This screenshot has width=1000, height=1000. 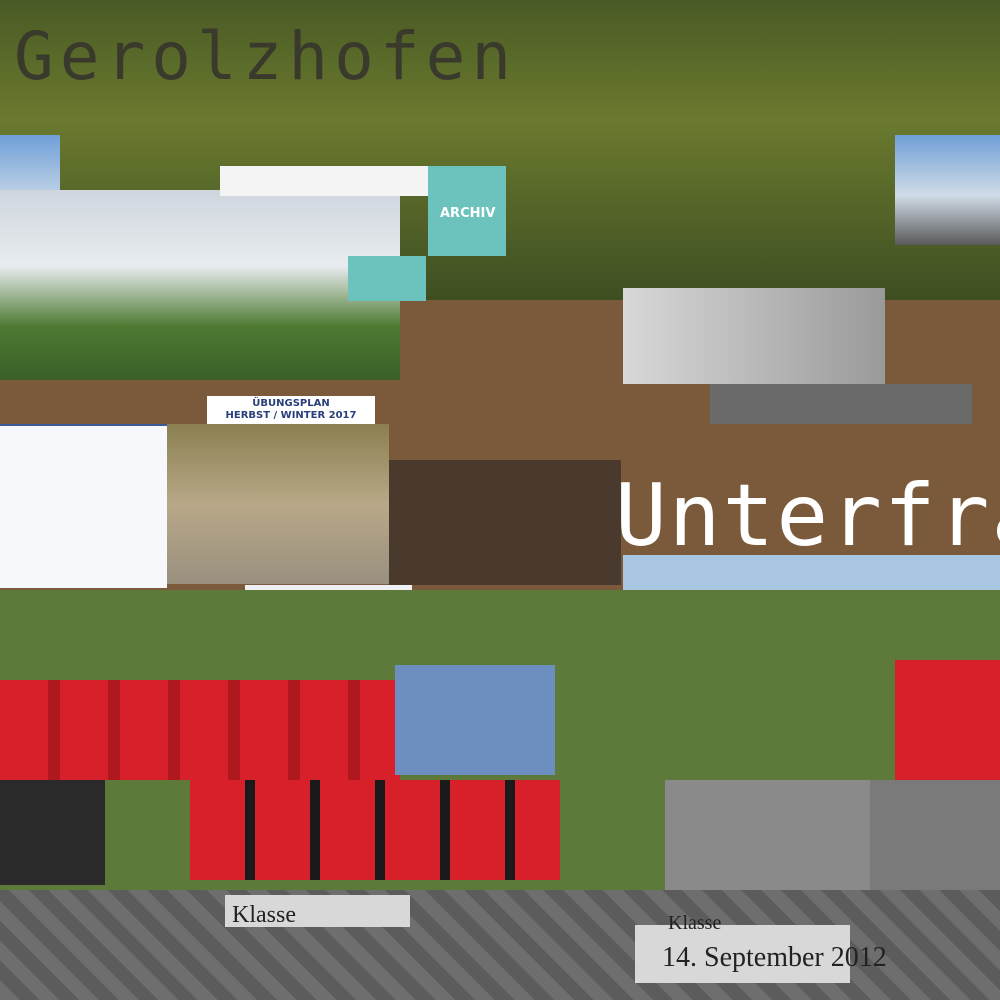 What do you see at coordinates (291, 403) in the screenshot?
I see `schedule-title-text: ÜBUNGSPLAN` at bounding box center [291, 403].